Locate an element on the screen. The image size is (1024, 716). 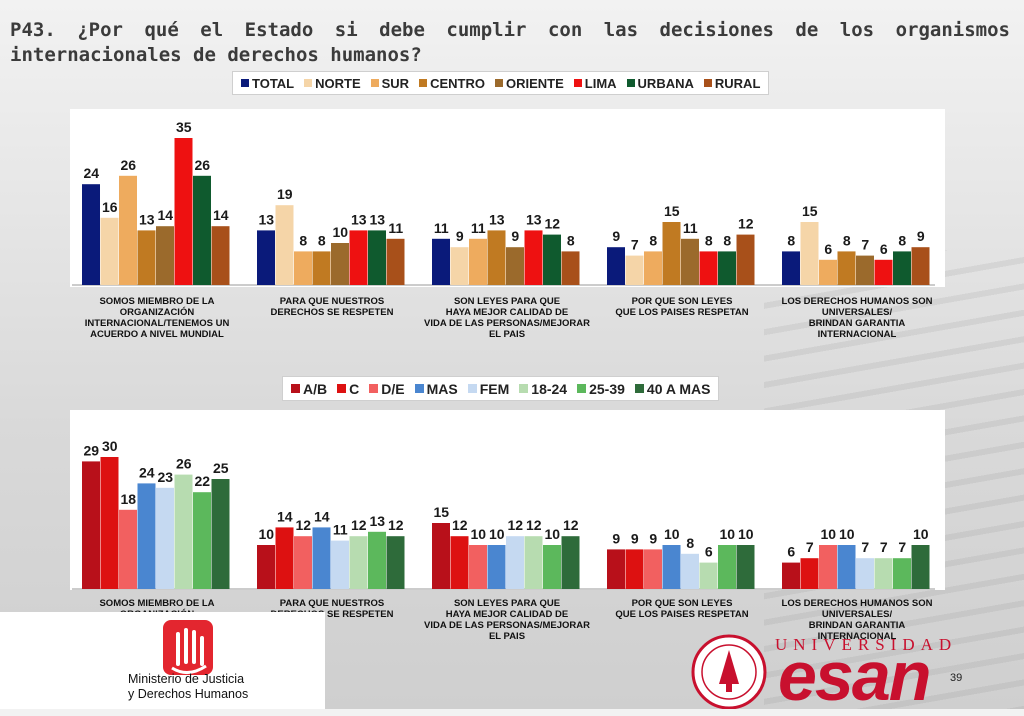
chart2-data-label: 29 is located at coordinates (91, 450).